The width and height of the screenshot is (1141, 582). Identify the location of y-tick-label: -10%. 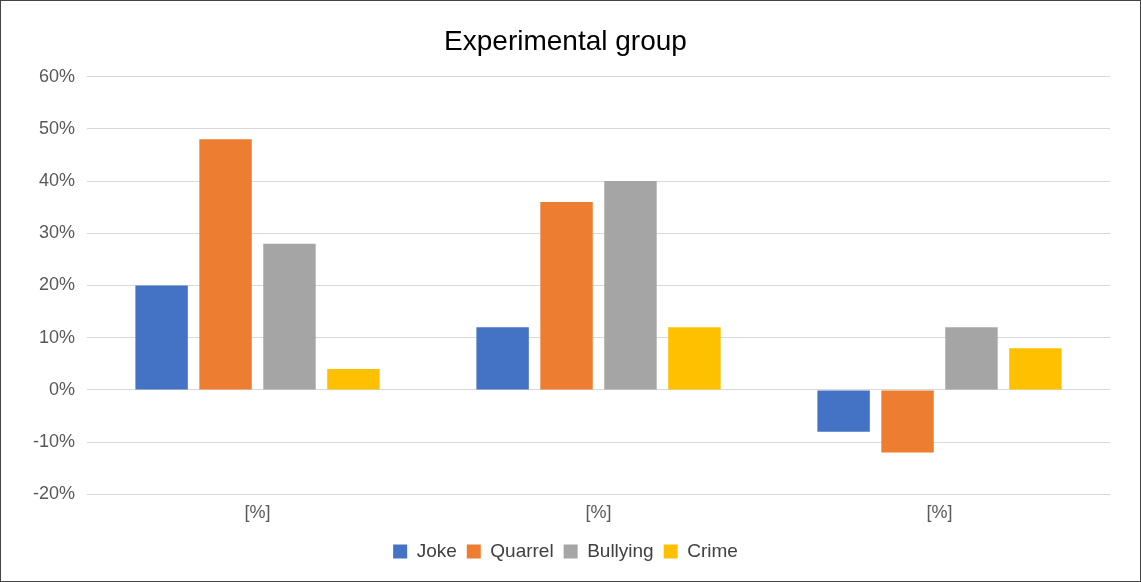
(54, 441).